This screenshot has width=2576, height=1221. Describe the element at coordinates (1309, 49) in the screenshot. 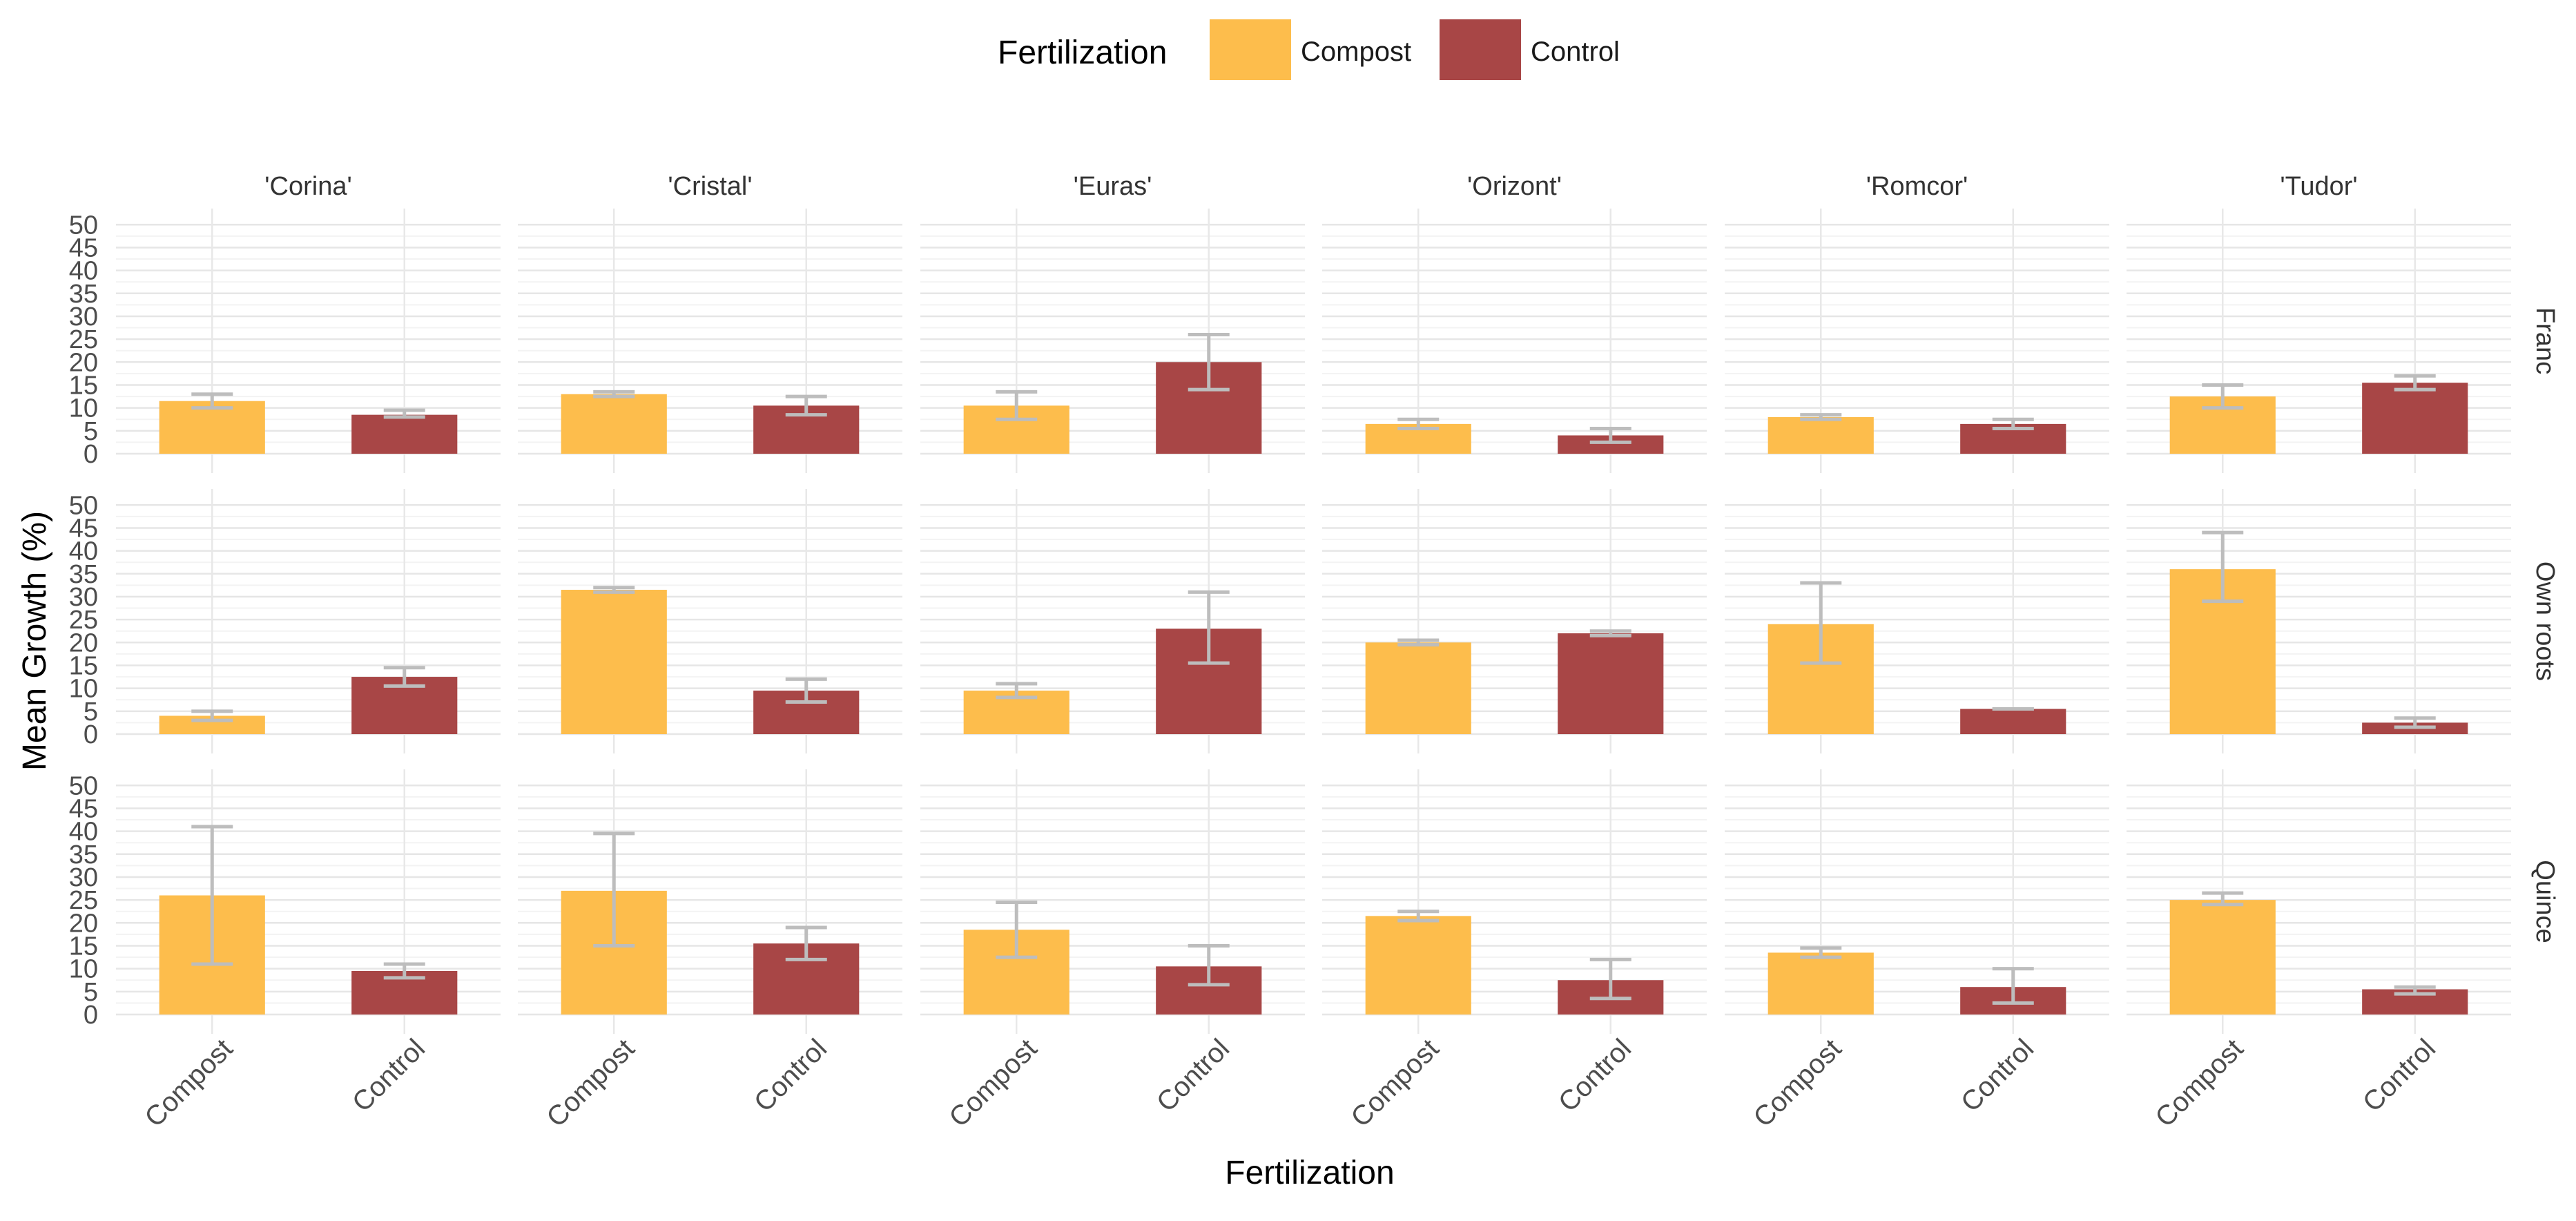

I see `legend: Fertilization Compost Control` at that location.